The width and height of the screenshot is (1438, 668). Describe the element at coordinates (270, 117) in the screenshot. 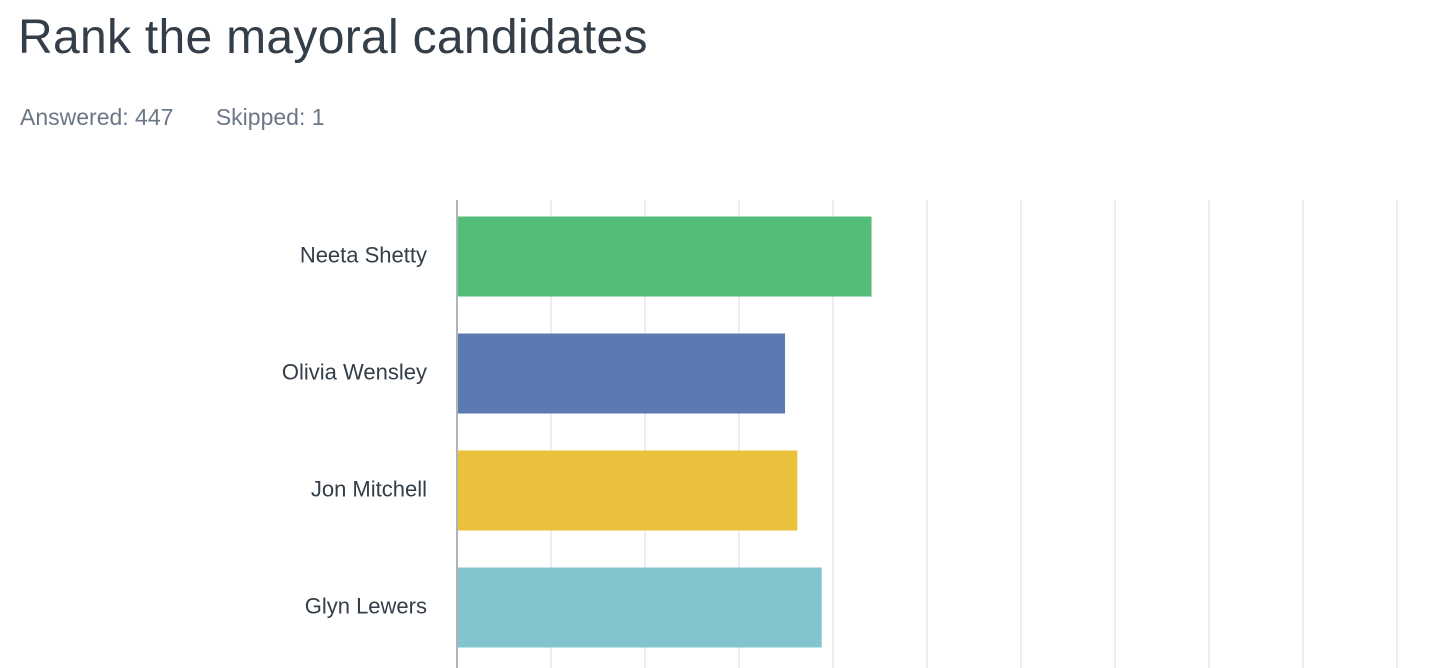

I see `skipped-count: Skipped: 1` at that location.